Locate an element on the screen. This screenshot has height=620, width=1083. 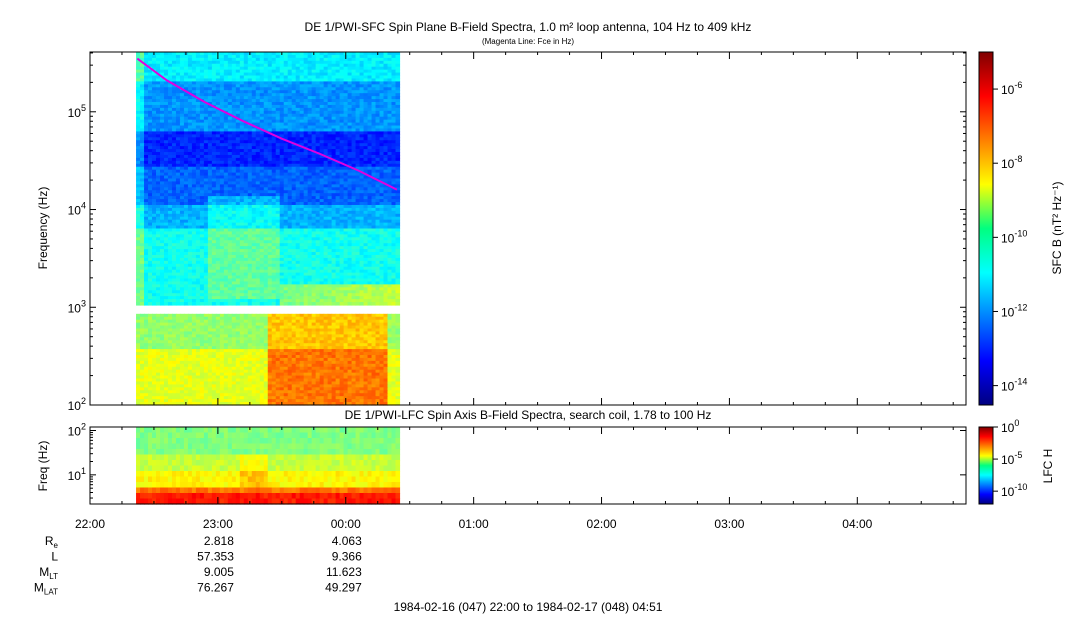
sfc-colorbar-ticks: 10⁻⁶ 10⁻⁸ 10⁻¹⁰ 10⁻¹² 10⁻¹⁴ is located at coordinates (1010, 237).